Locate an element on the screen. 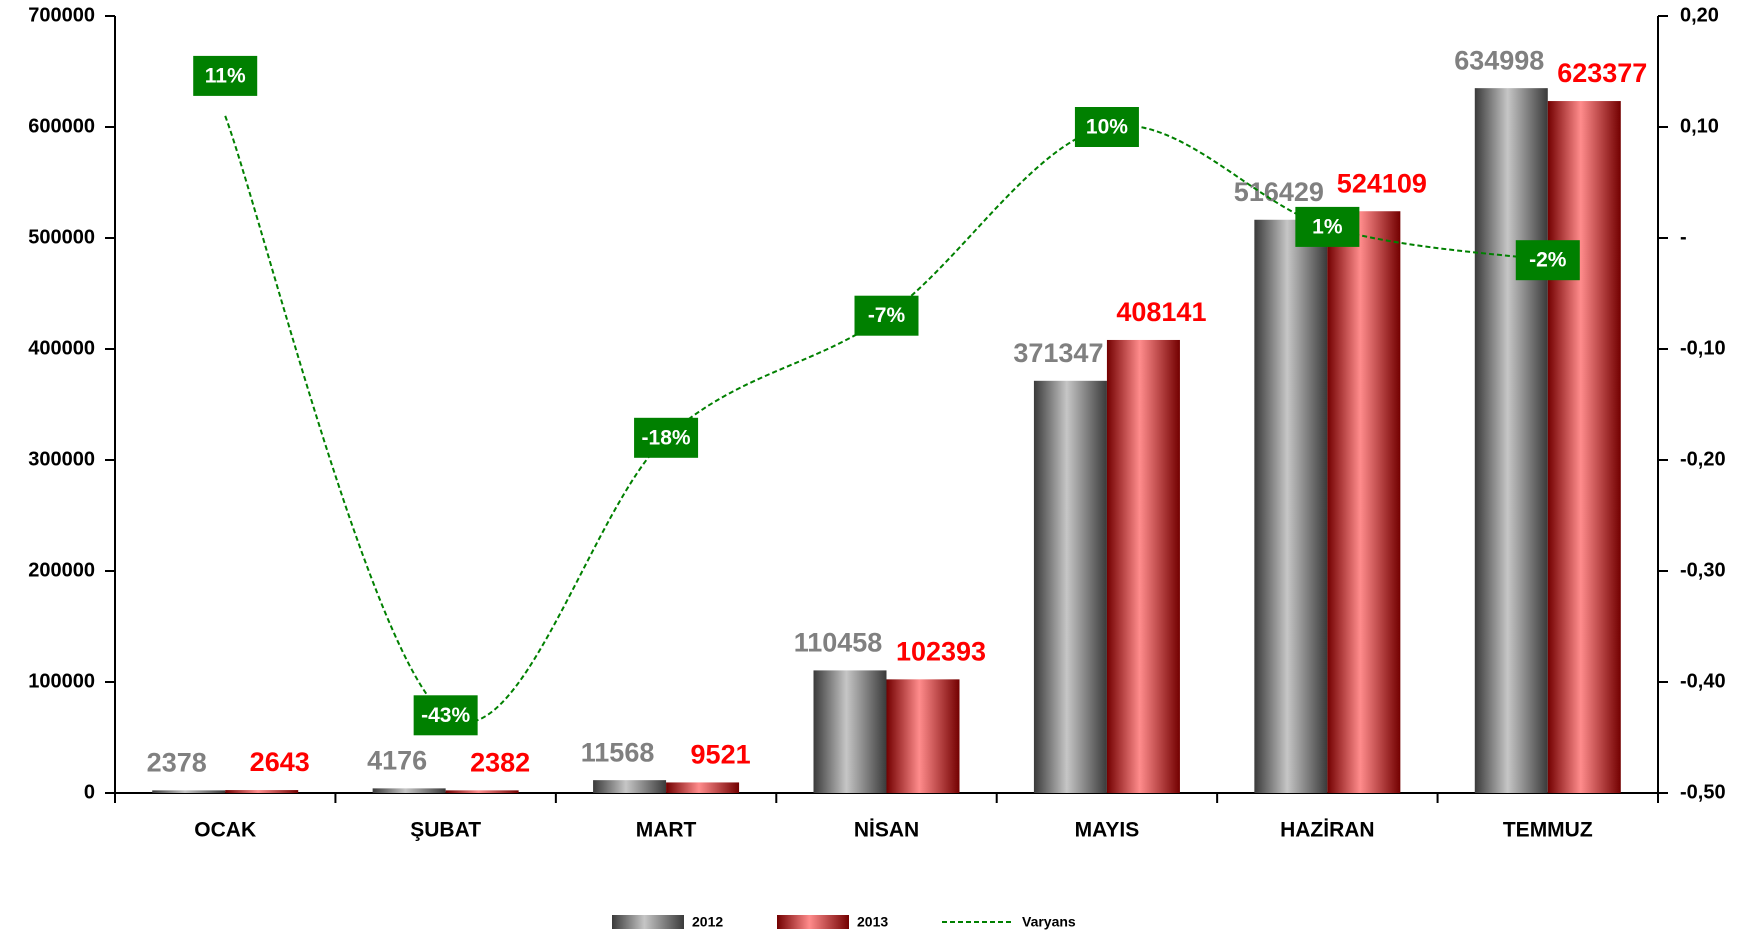  legend-label: 2013 is located at coordinates (872, 922).